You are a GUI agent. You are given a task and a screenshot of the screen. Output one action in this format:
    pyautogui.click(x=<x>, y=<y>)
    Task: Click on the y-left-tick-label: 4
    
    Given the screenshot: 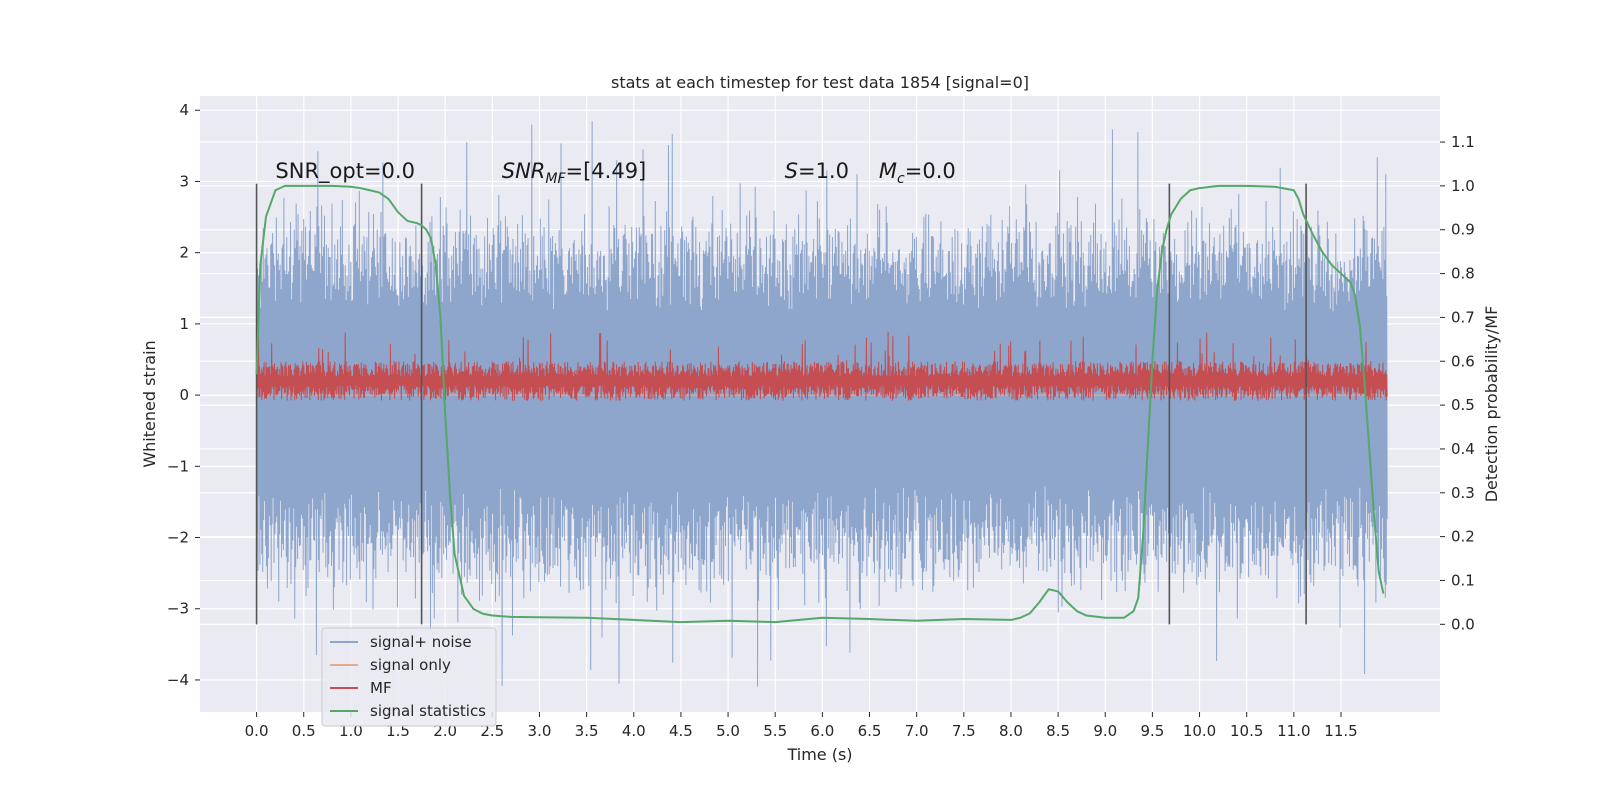 What is the action you would take?
    pyautogui.click(x=184, y=110)
    